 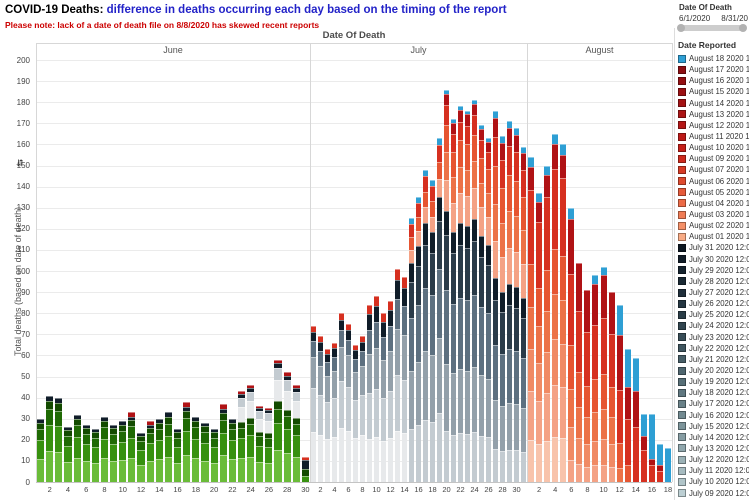 What do you see at coordinates (23, 187) in the screenshot?
I see `y-tick-label: 140` at bounding box center [23, 187].